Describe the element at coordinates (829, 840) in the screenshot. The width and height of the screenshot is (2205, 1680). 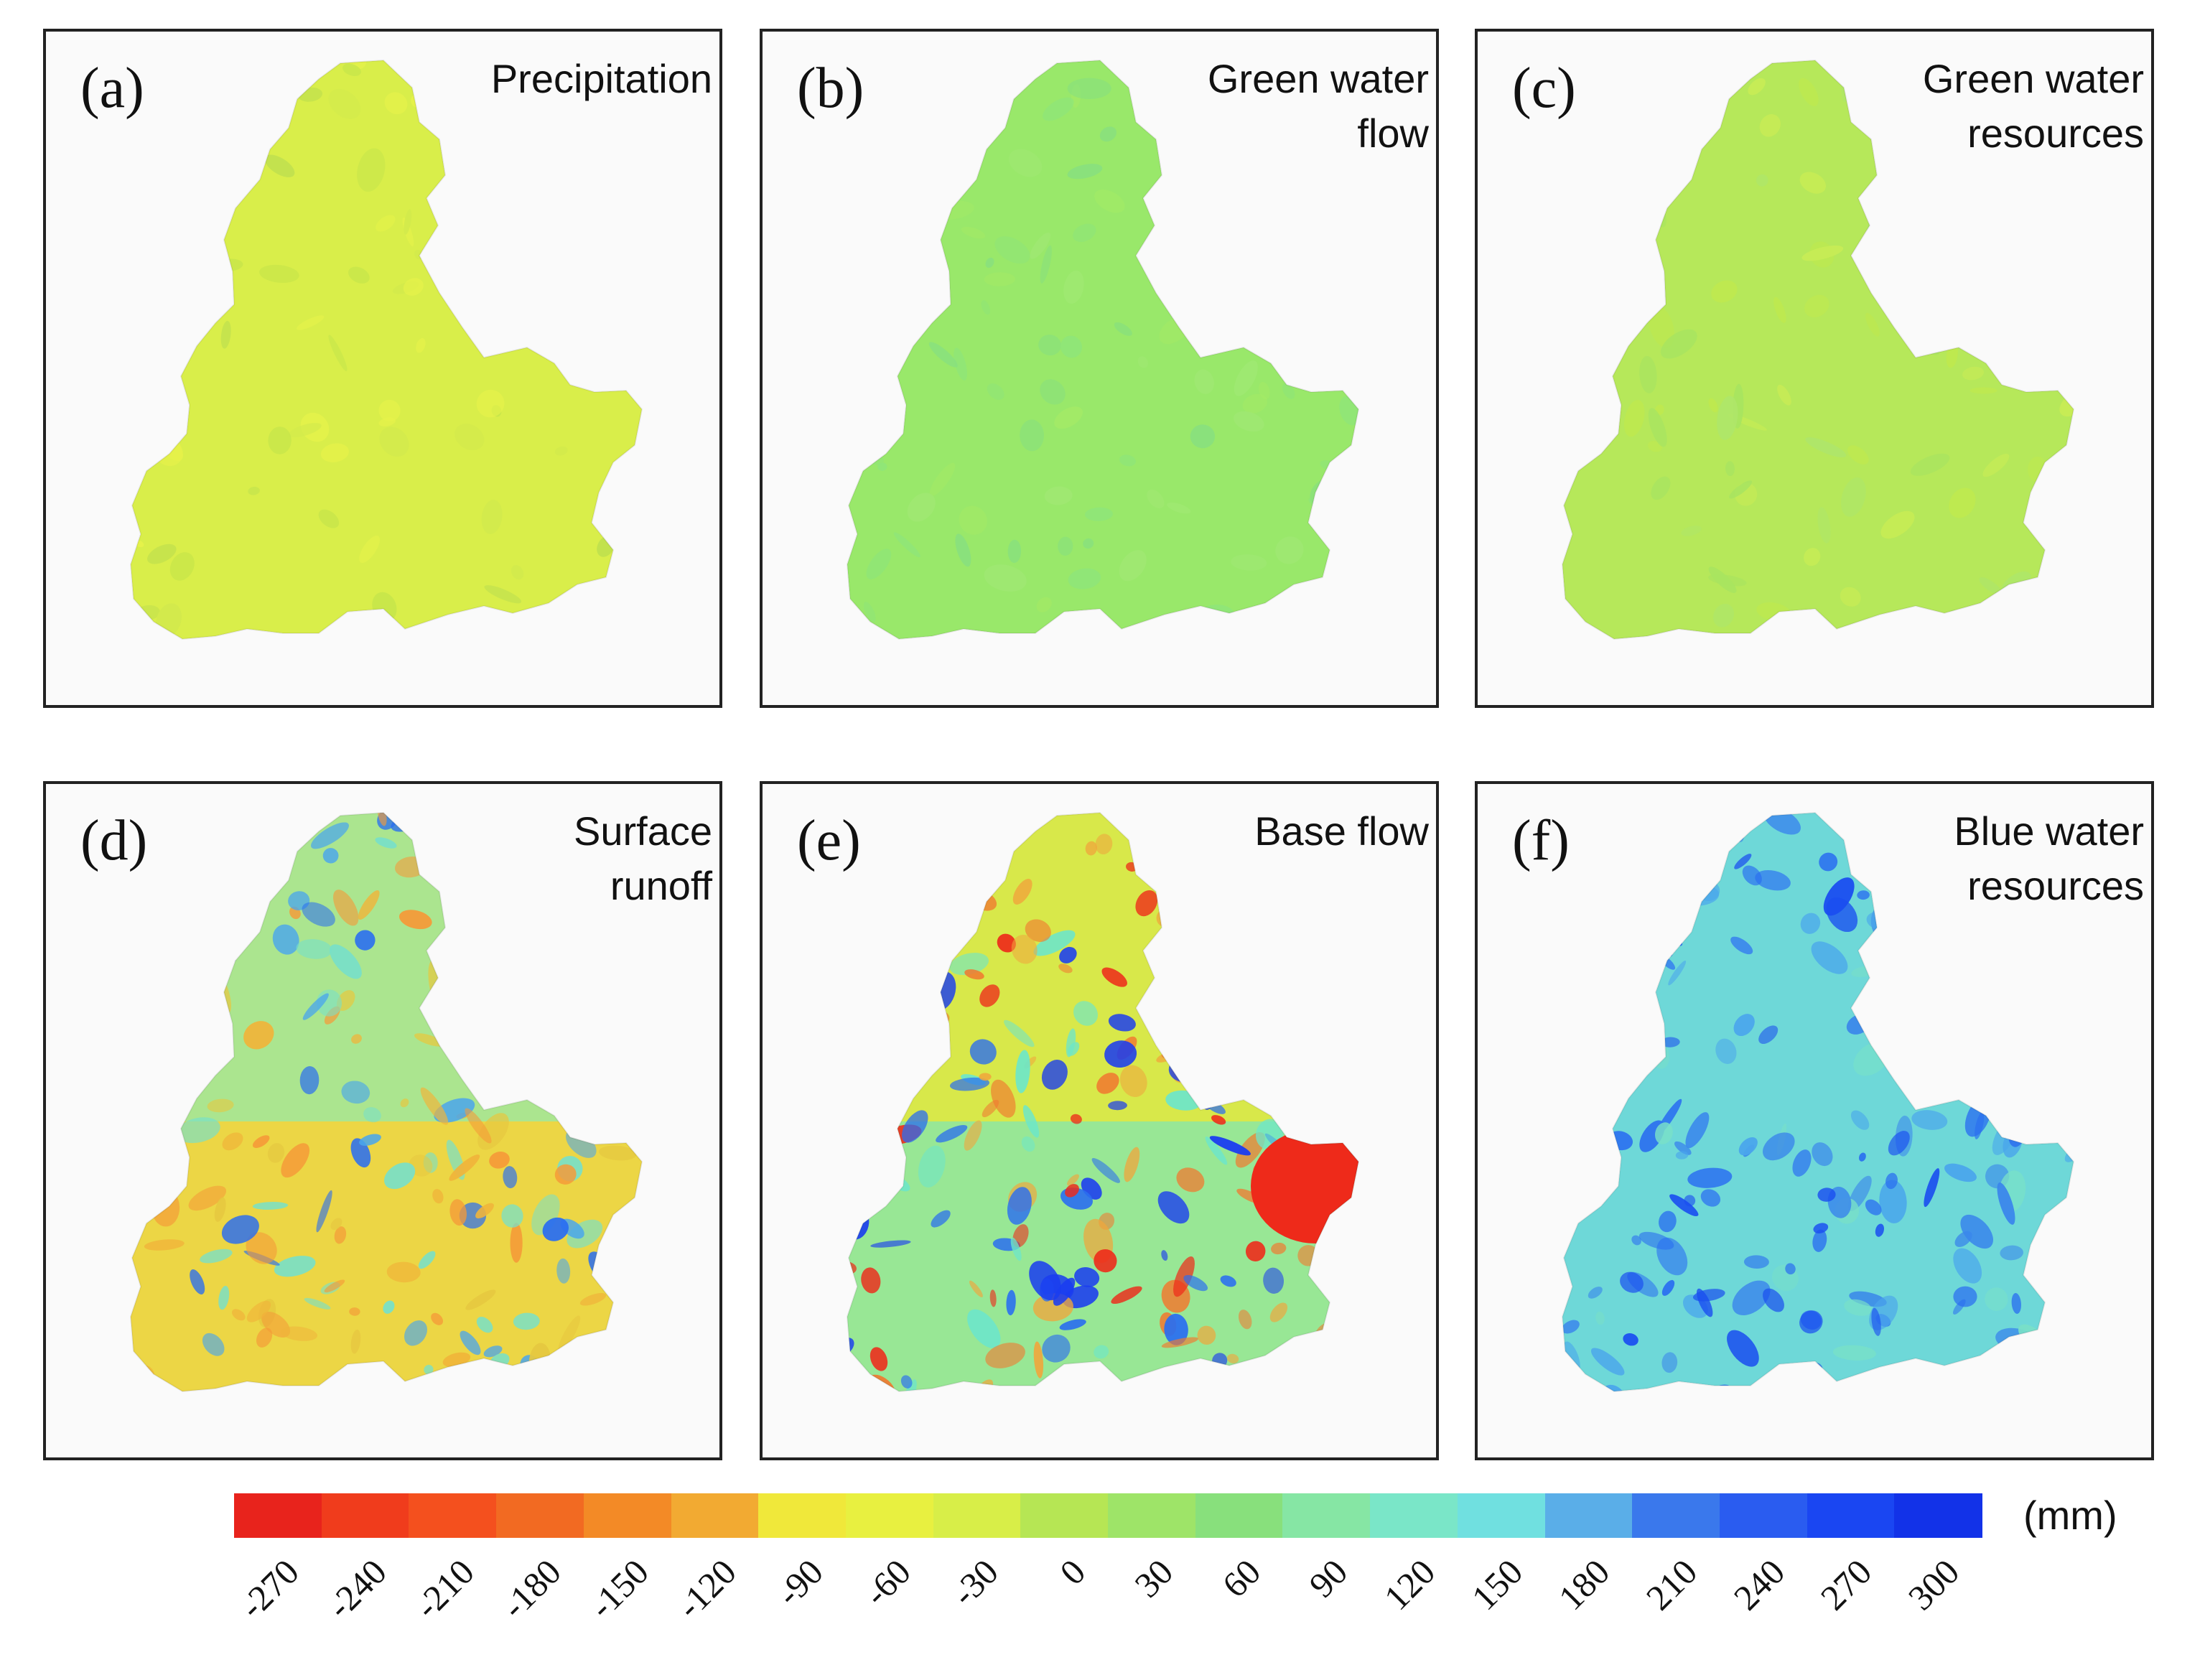
I see `panel-letter: (e)` at that location.